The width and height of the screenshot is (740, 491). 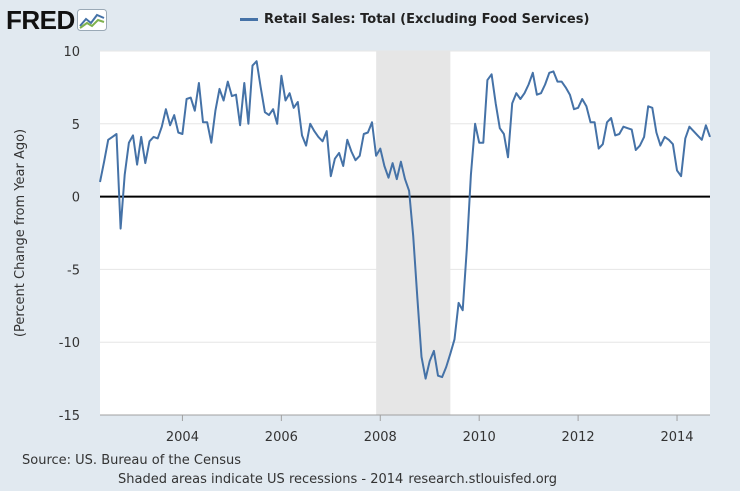 I want to click on site-link: research.stlouisfed.org, so click(x=483, y=479).